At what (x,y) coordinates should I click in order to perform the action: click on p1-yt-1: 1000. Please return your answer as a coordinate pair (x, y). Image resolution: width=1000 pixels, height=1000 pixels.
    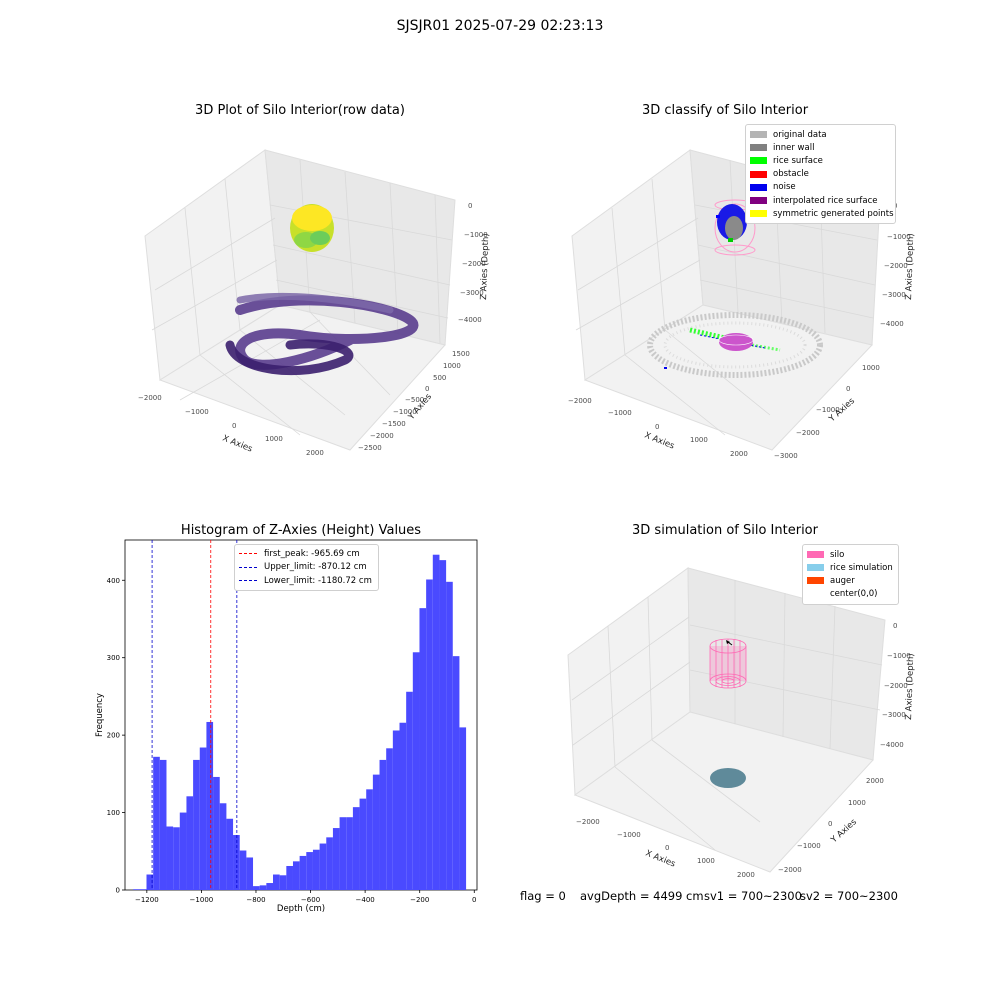
    Looking at the image, I should click on (452, 366).